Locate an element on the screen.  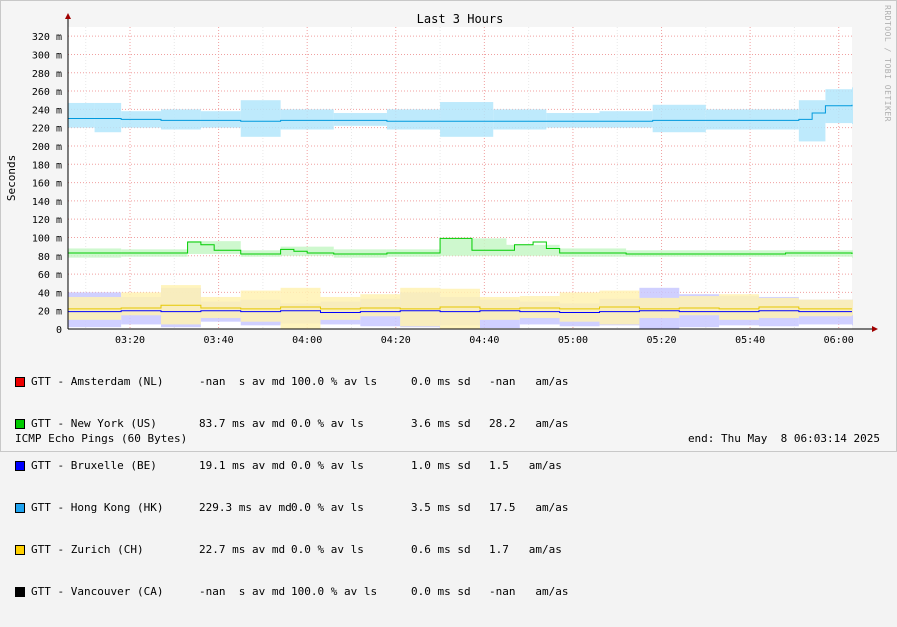
y-tick-label: 20 m is located at coordinates (50, 312).